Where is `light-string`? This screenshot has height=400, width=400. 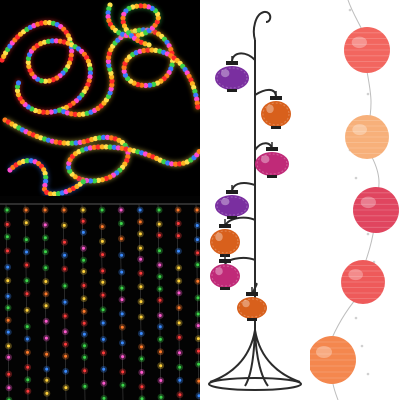 light-string is located at coordinates (355, 200).